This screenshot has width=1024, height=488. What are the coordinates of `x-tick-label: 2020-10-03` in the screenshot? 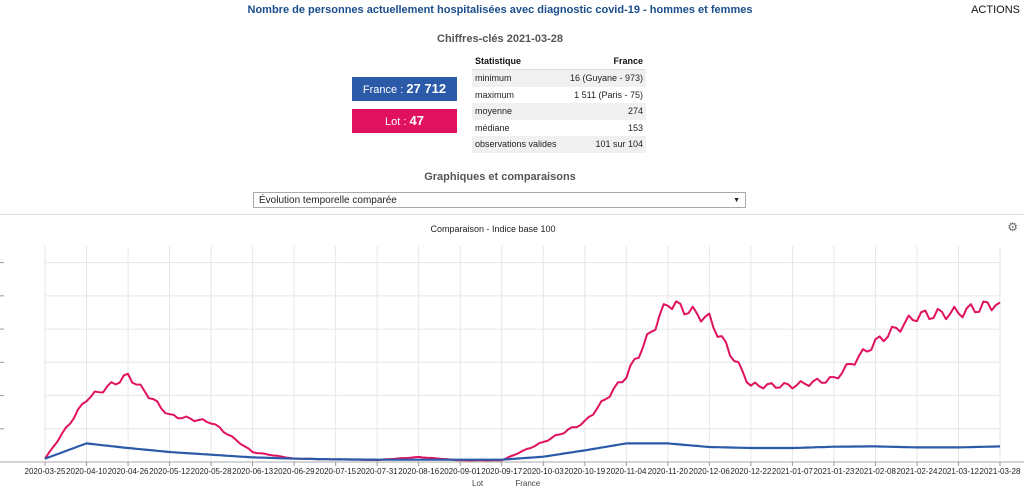 It's located at (543, 471).